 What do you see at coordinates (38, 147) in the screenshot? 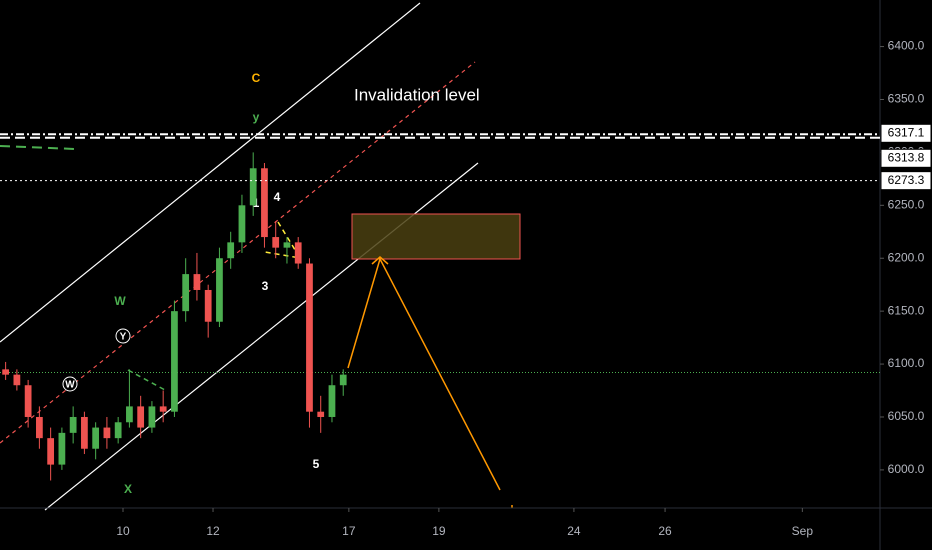
I see `green-dashed` at bounding box center [38, 147].